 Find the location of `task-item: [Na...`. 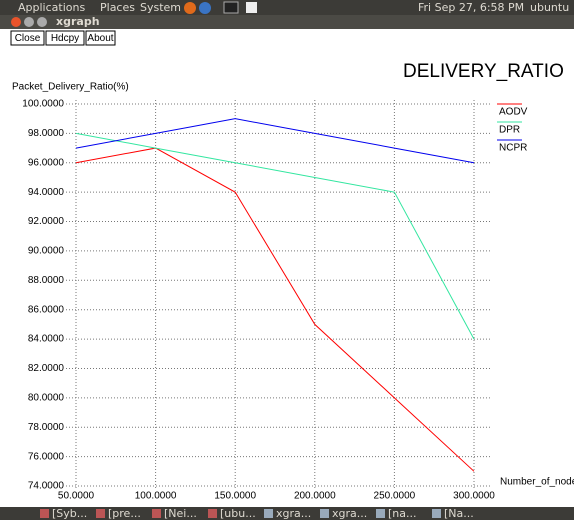

task-item: [Na... is located at coordinates (459, 513).